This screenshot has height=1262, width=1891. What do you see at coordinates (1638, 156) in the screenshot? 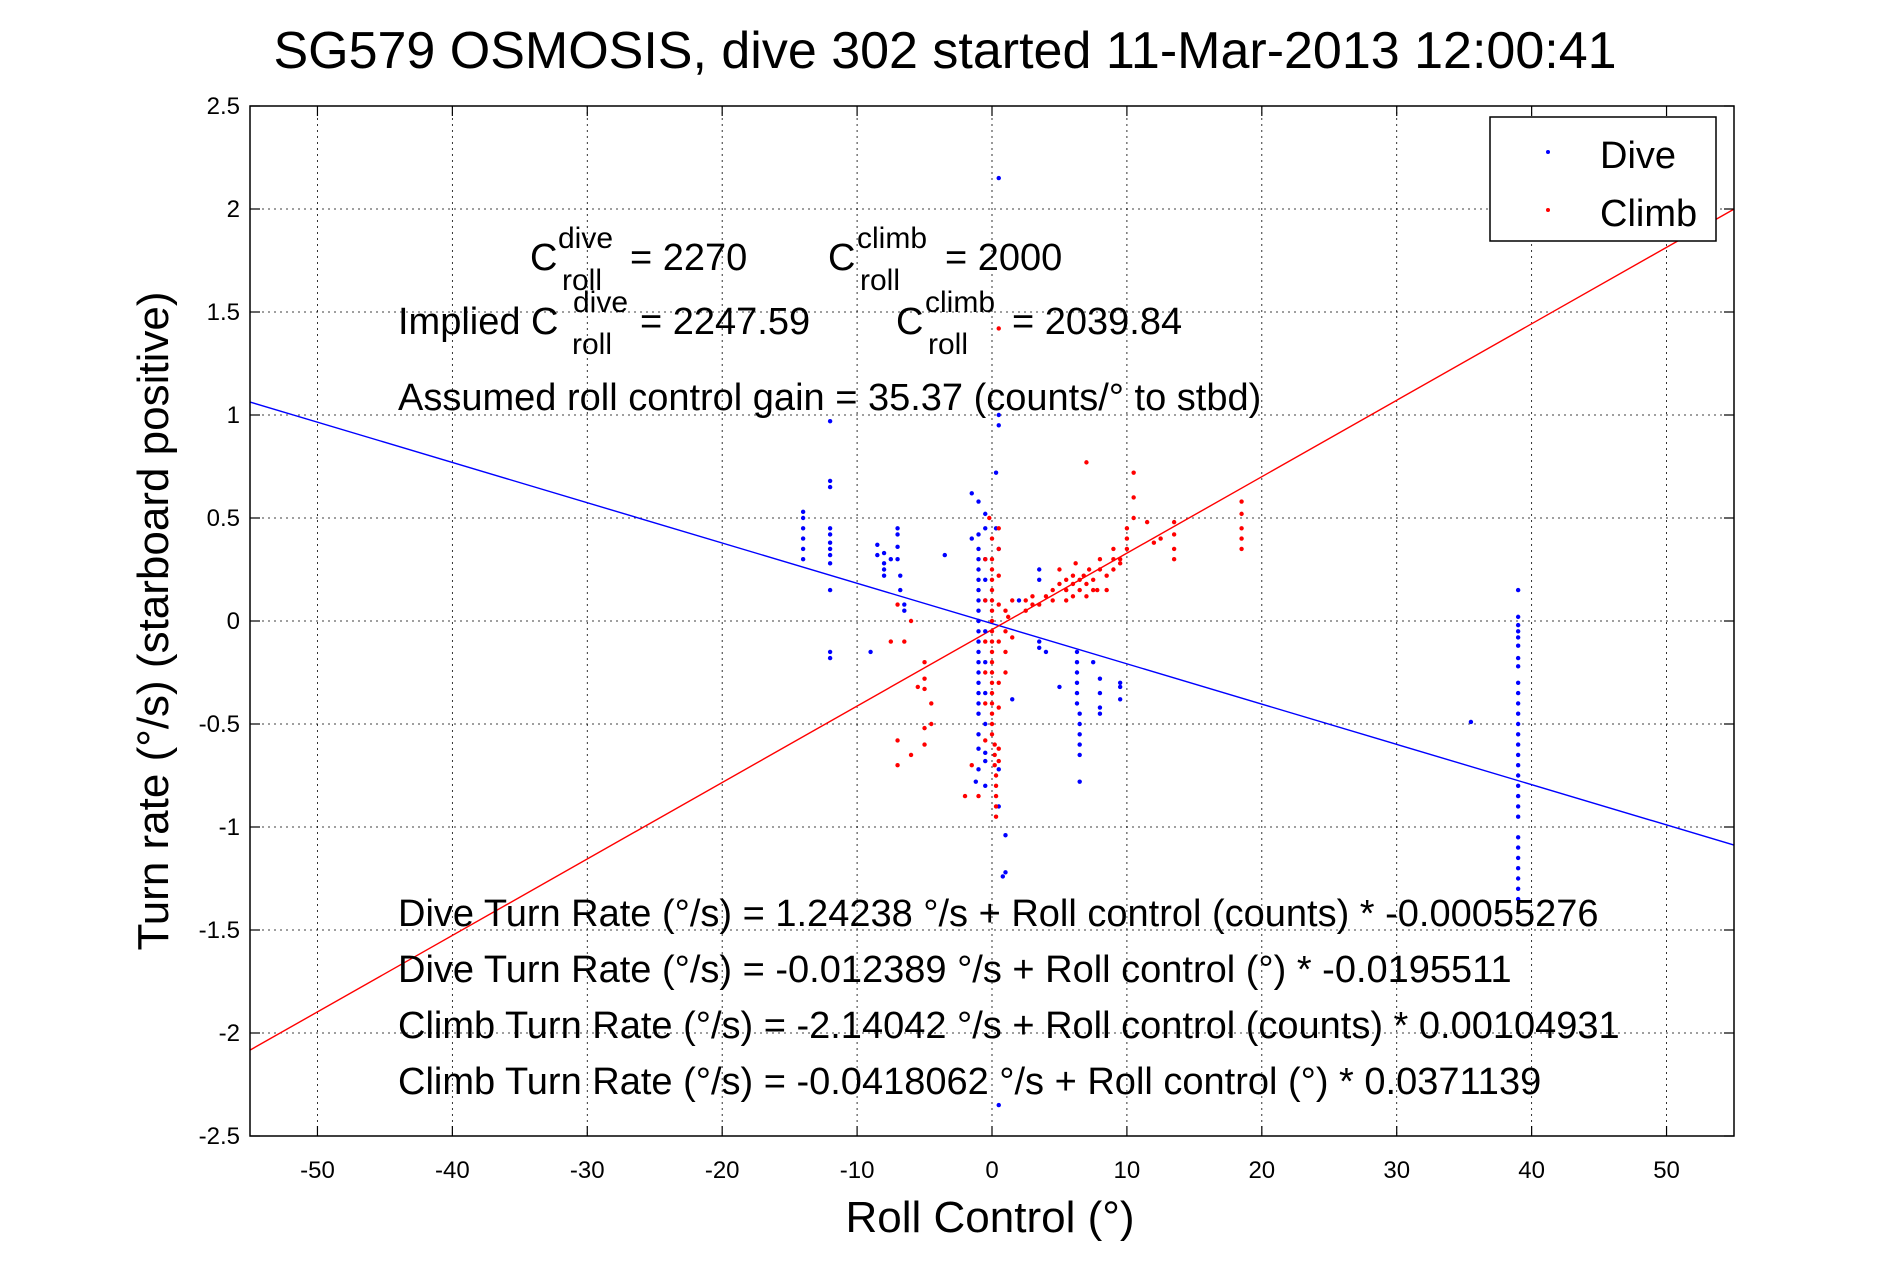
I see `legend-dive-label: Dive` at bounding box center [1638, 156].